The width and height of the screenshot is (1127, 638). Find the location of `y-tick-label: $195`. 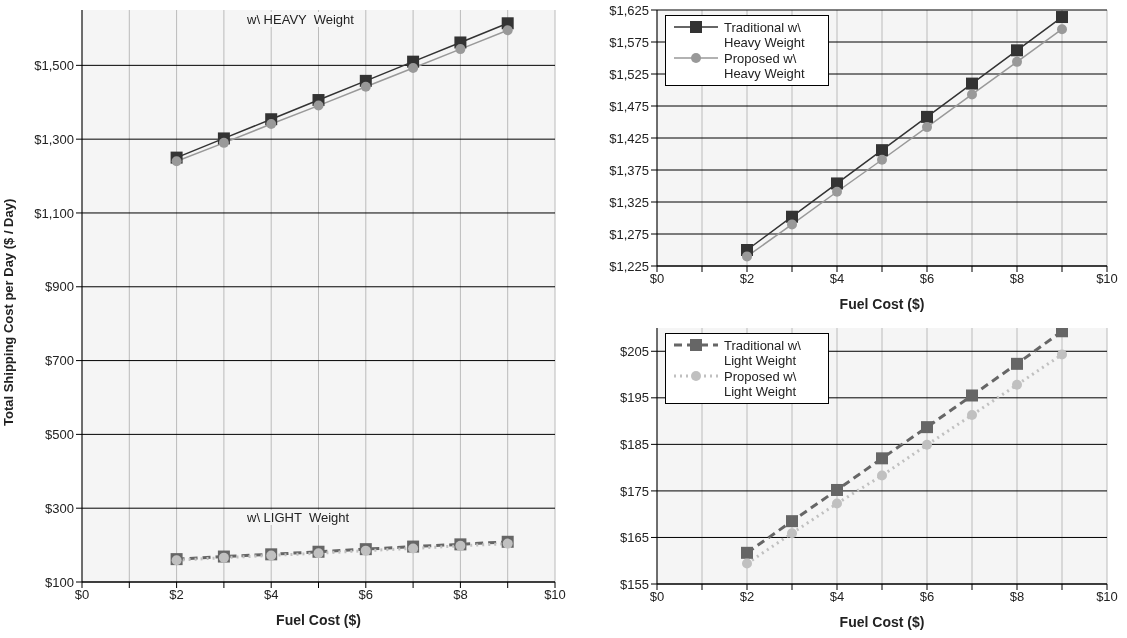

y-tick-label: $195 is located at coordinates (634, 398).